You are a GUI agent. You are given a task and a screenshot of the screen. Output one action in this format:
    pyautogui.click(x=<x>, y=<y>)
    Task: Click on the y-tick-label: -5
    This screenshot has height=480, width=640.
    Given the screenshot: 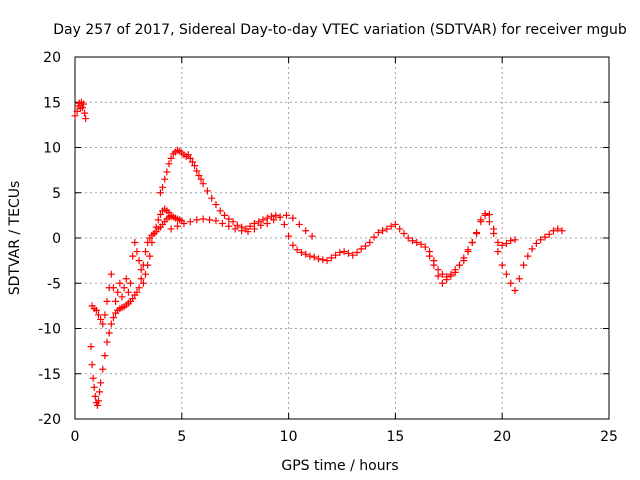 What is the action you would take?
    pyautogui.click(x=54, y=284)
    